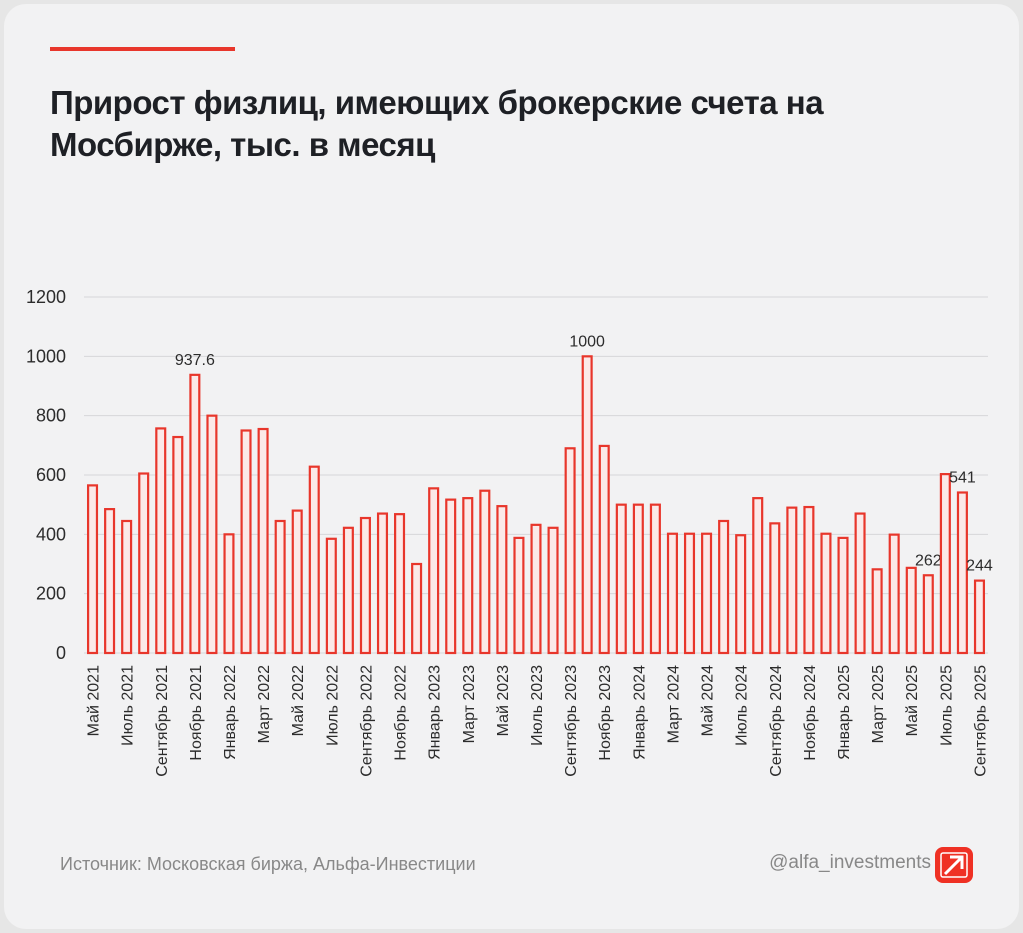 The height and width of the screenshot is (933, 1023). What do you see at coordinates (776, 721) in the screenshot?
I see `x-tick-label: Сентябрь 2024` at bounding box center [776, 721].